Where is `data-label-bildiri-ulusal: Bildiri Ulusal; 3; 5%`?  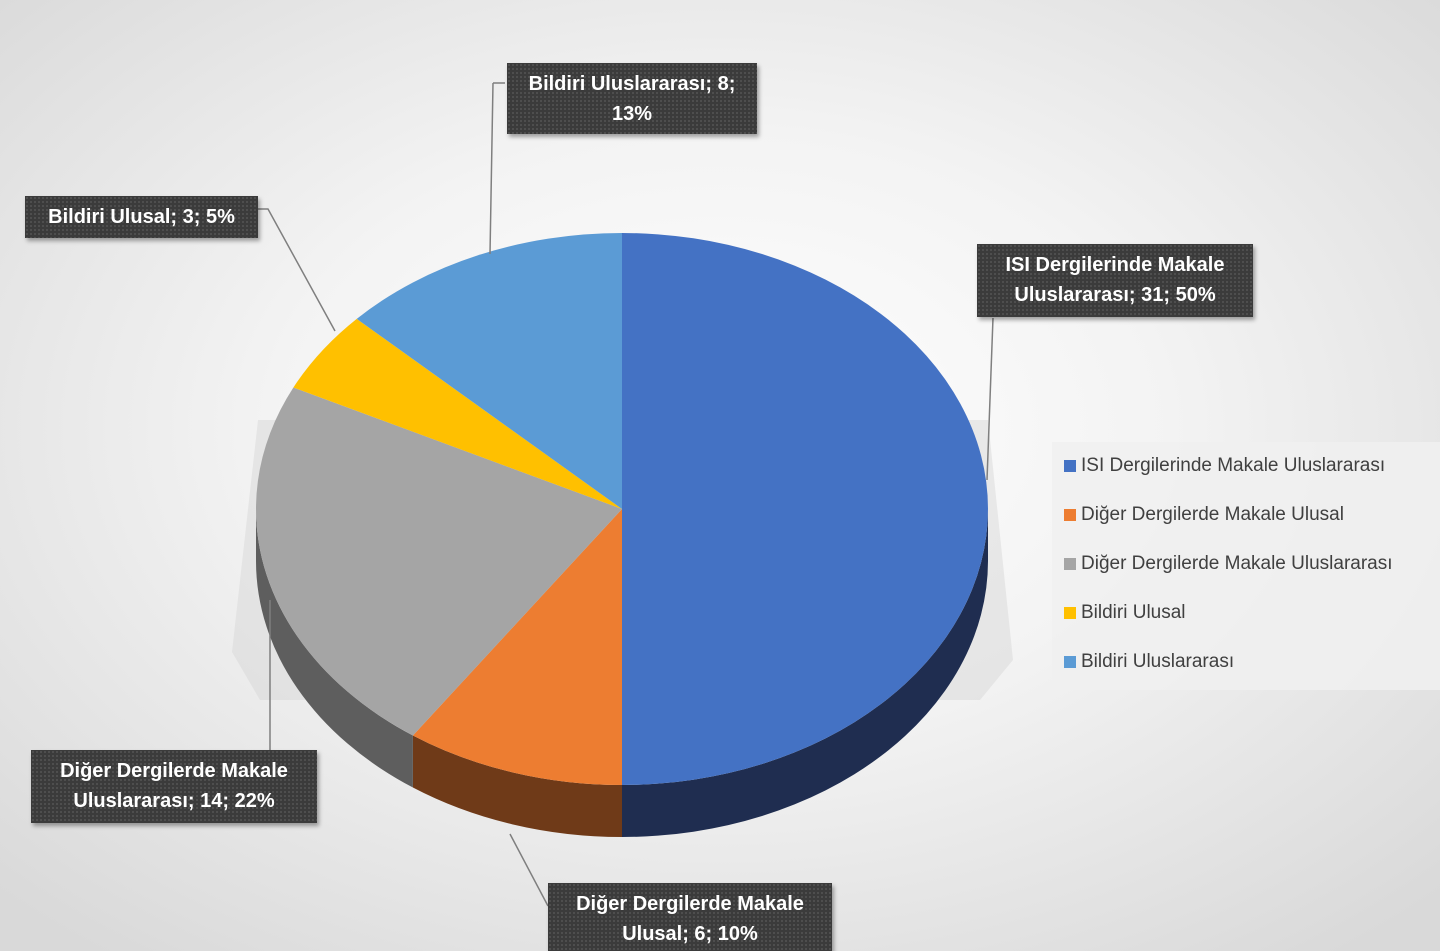
data-label-bildiri-ulusal: Bildiri Ulusal; 3; 5% is located at coordinates (141, 217).